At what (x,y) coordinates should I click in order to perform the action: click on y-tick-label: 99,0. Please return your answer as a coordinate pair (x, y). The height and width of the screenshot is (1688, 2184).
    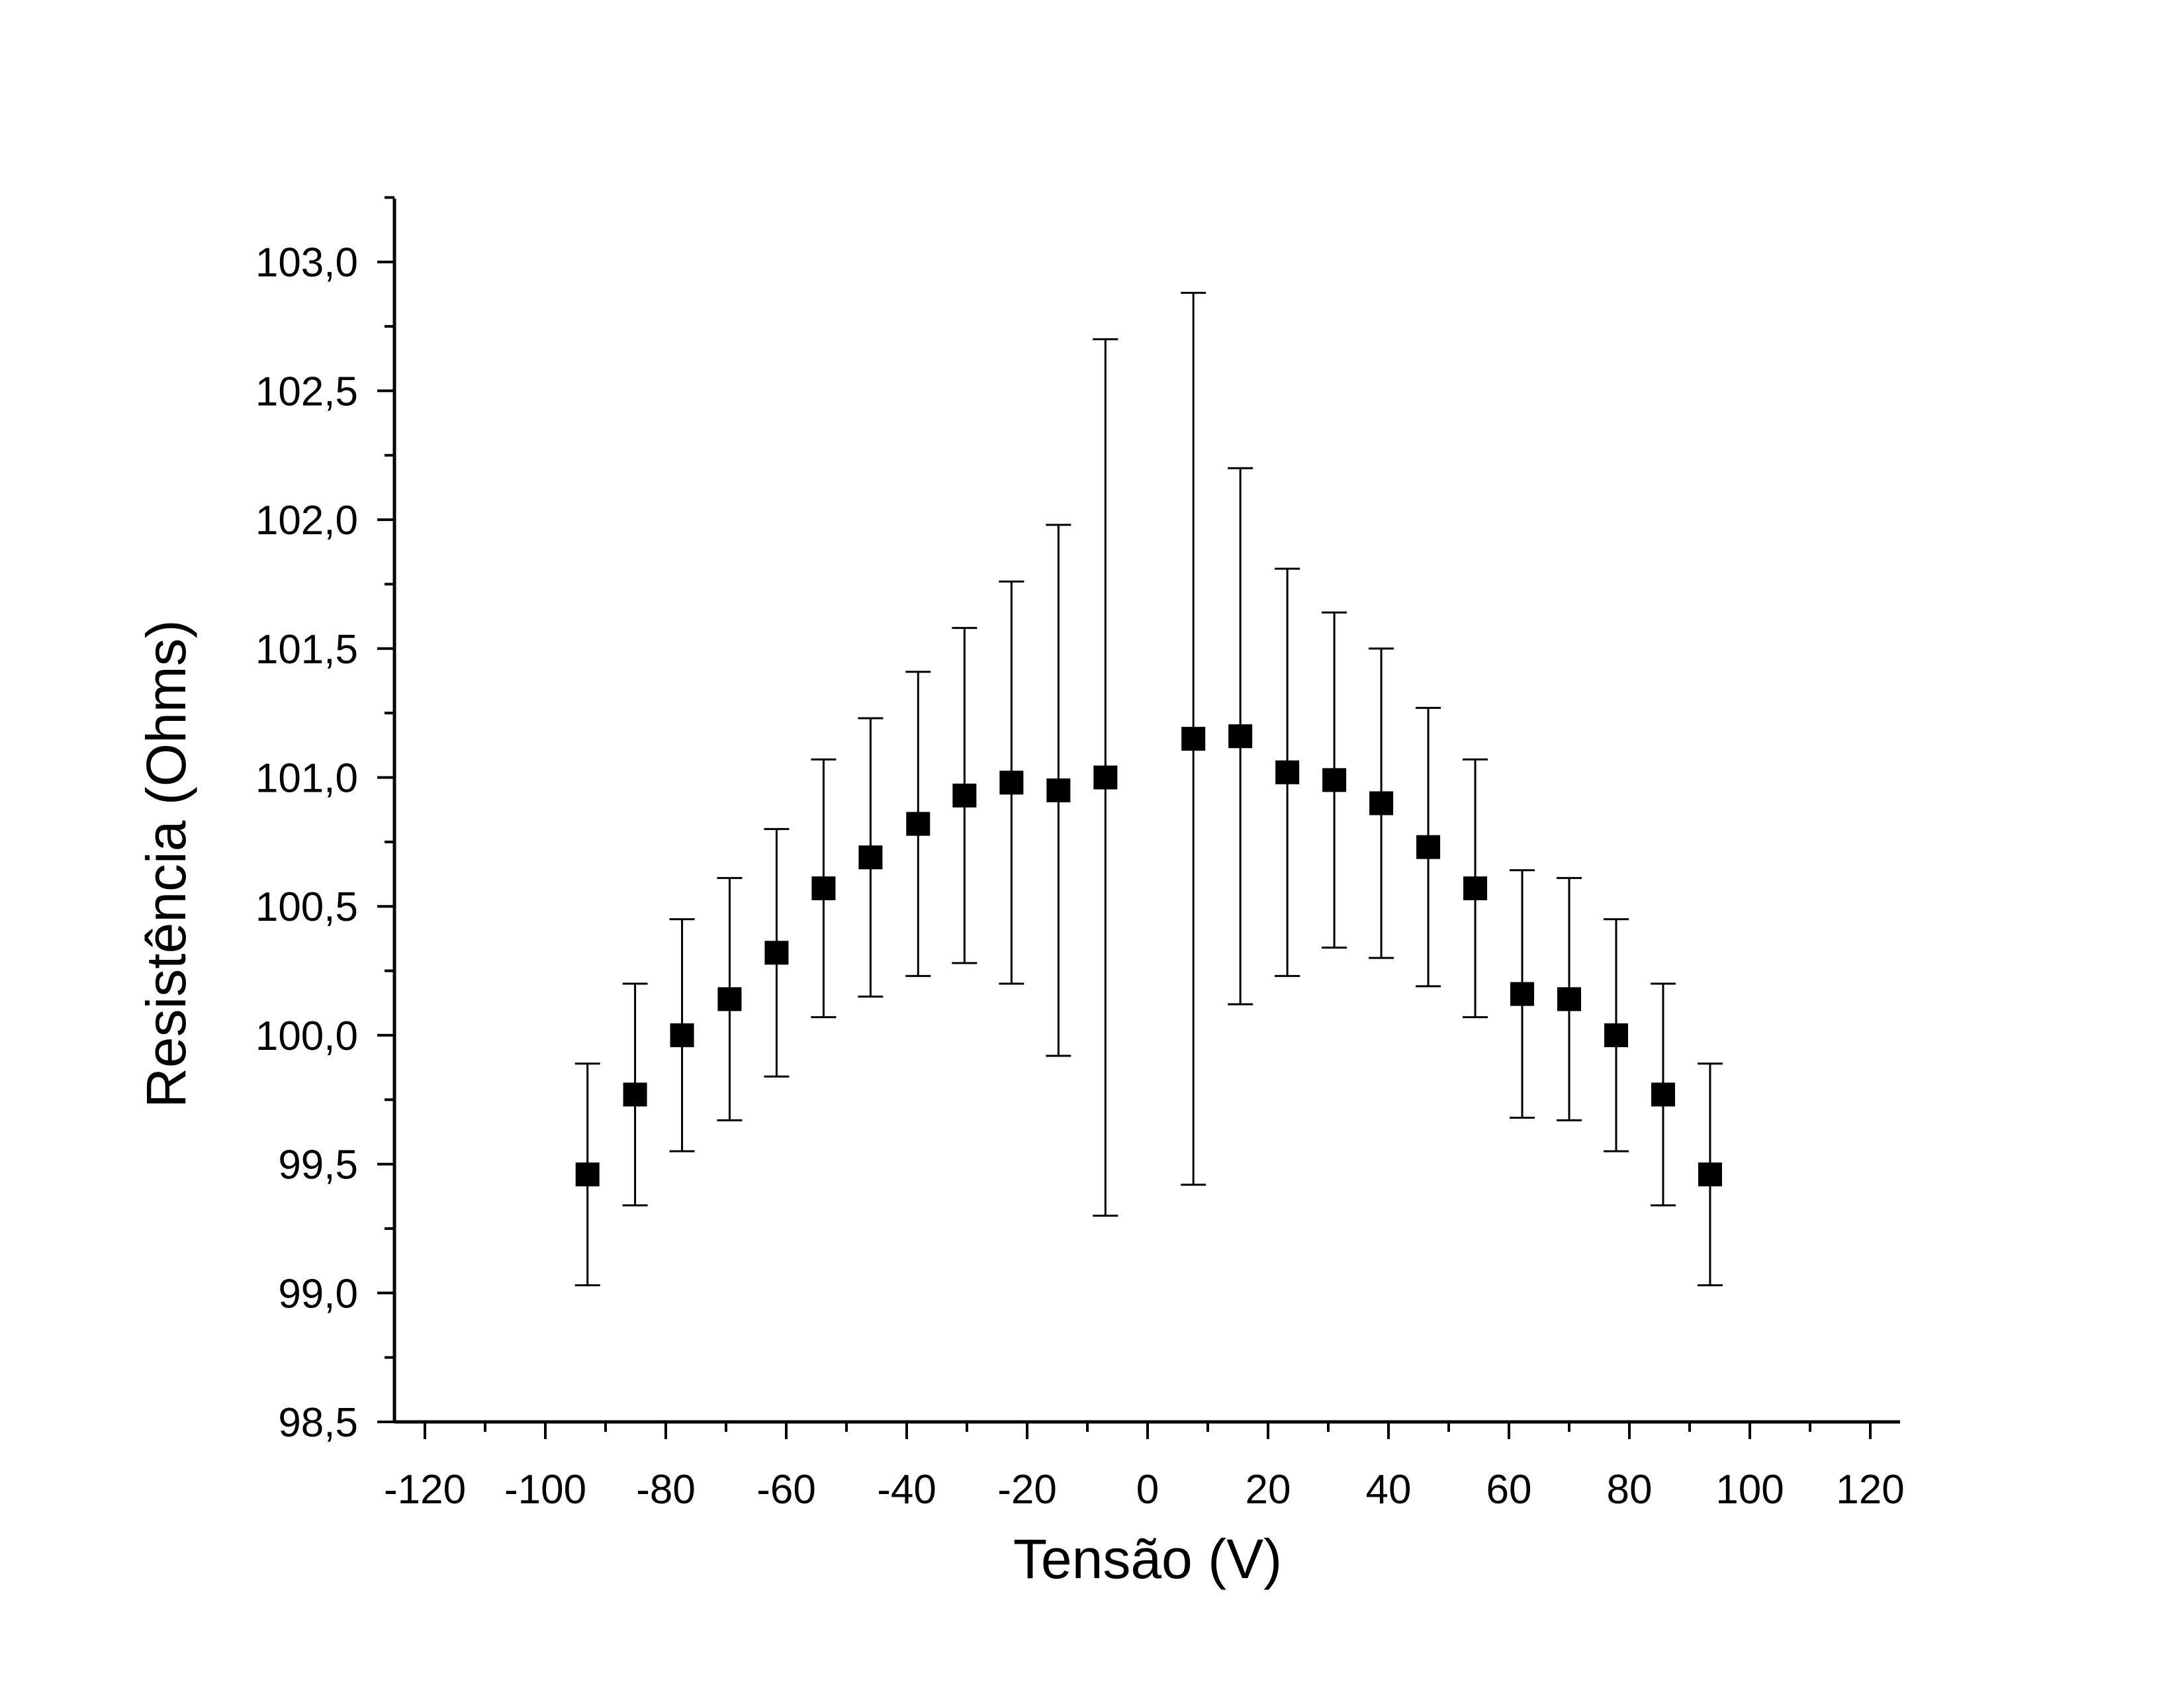
    Looking at the image, I should click on (318, 1294).